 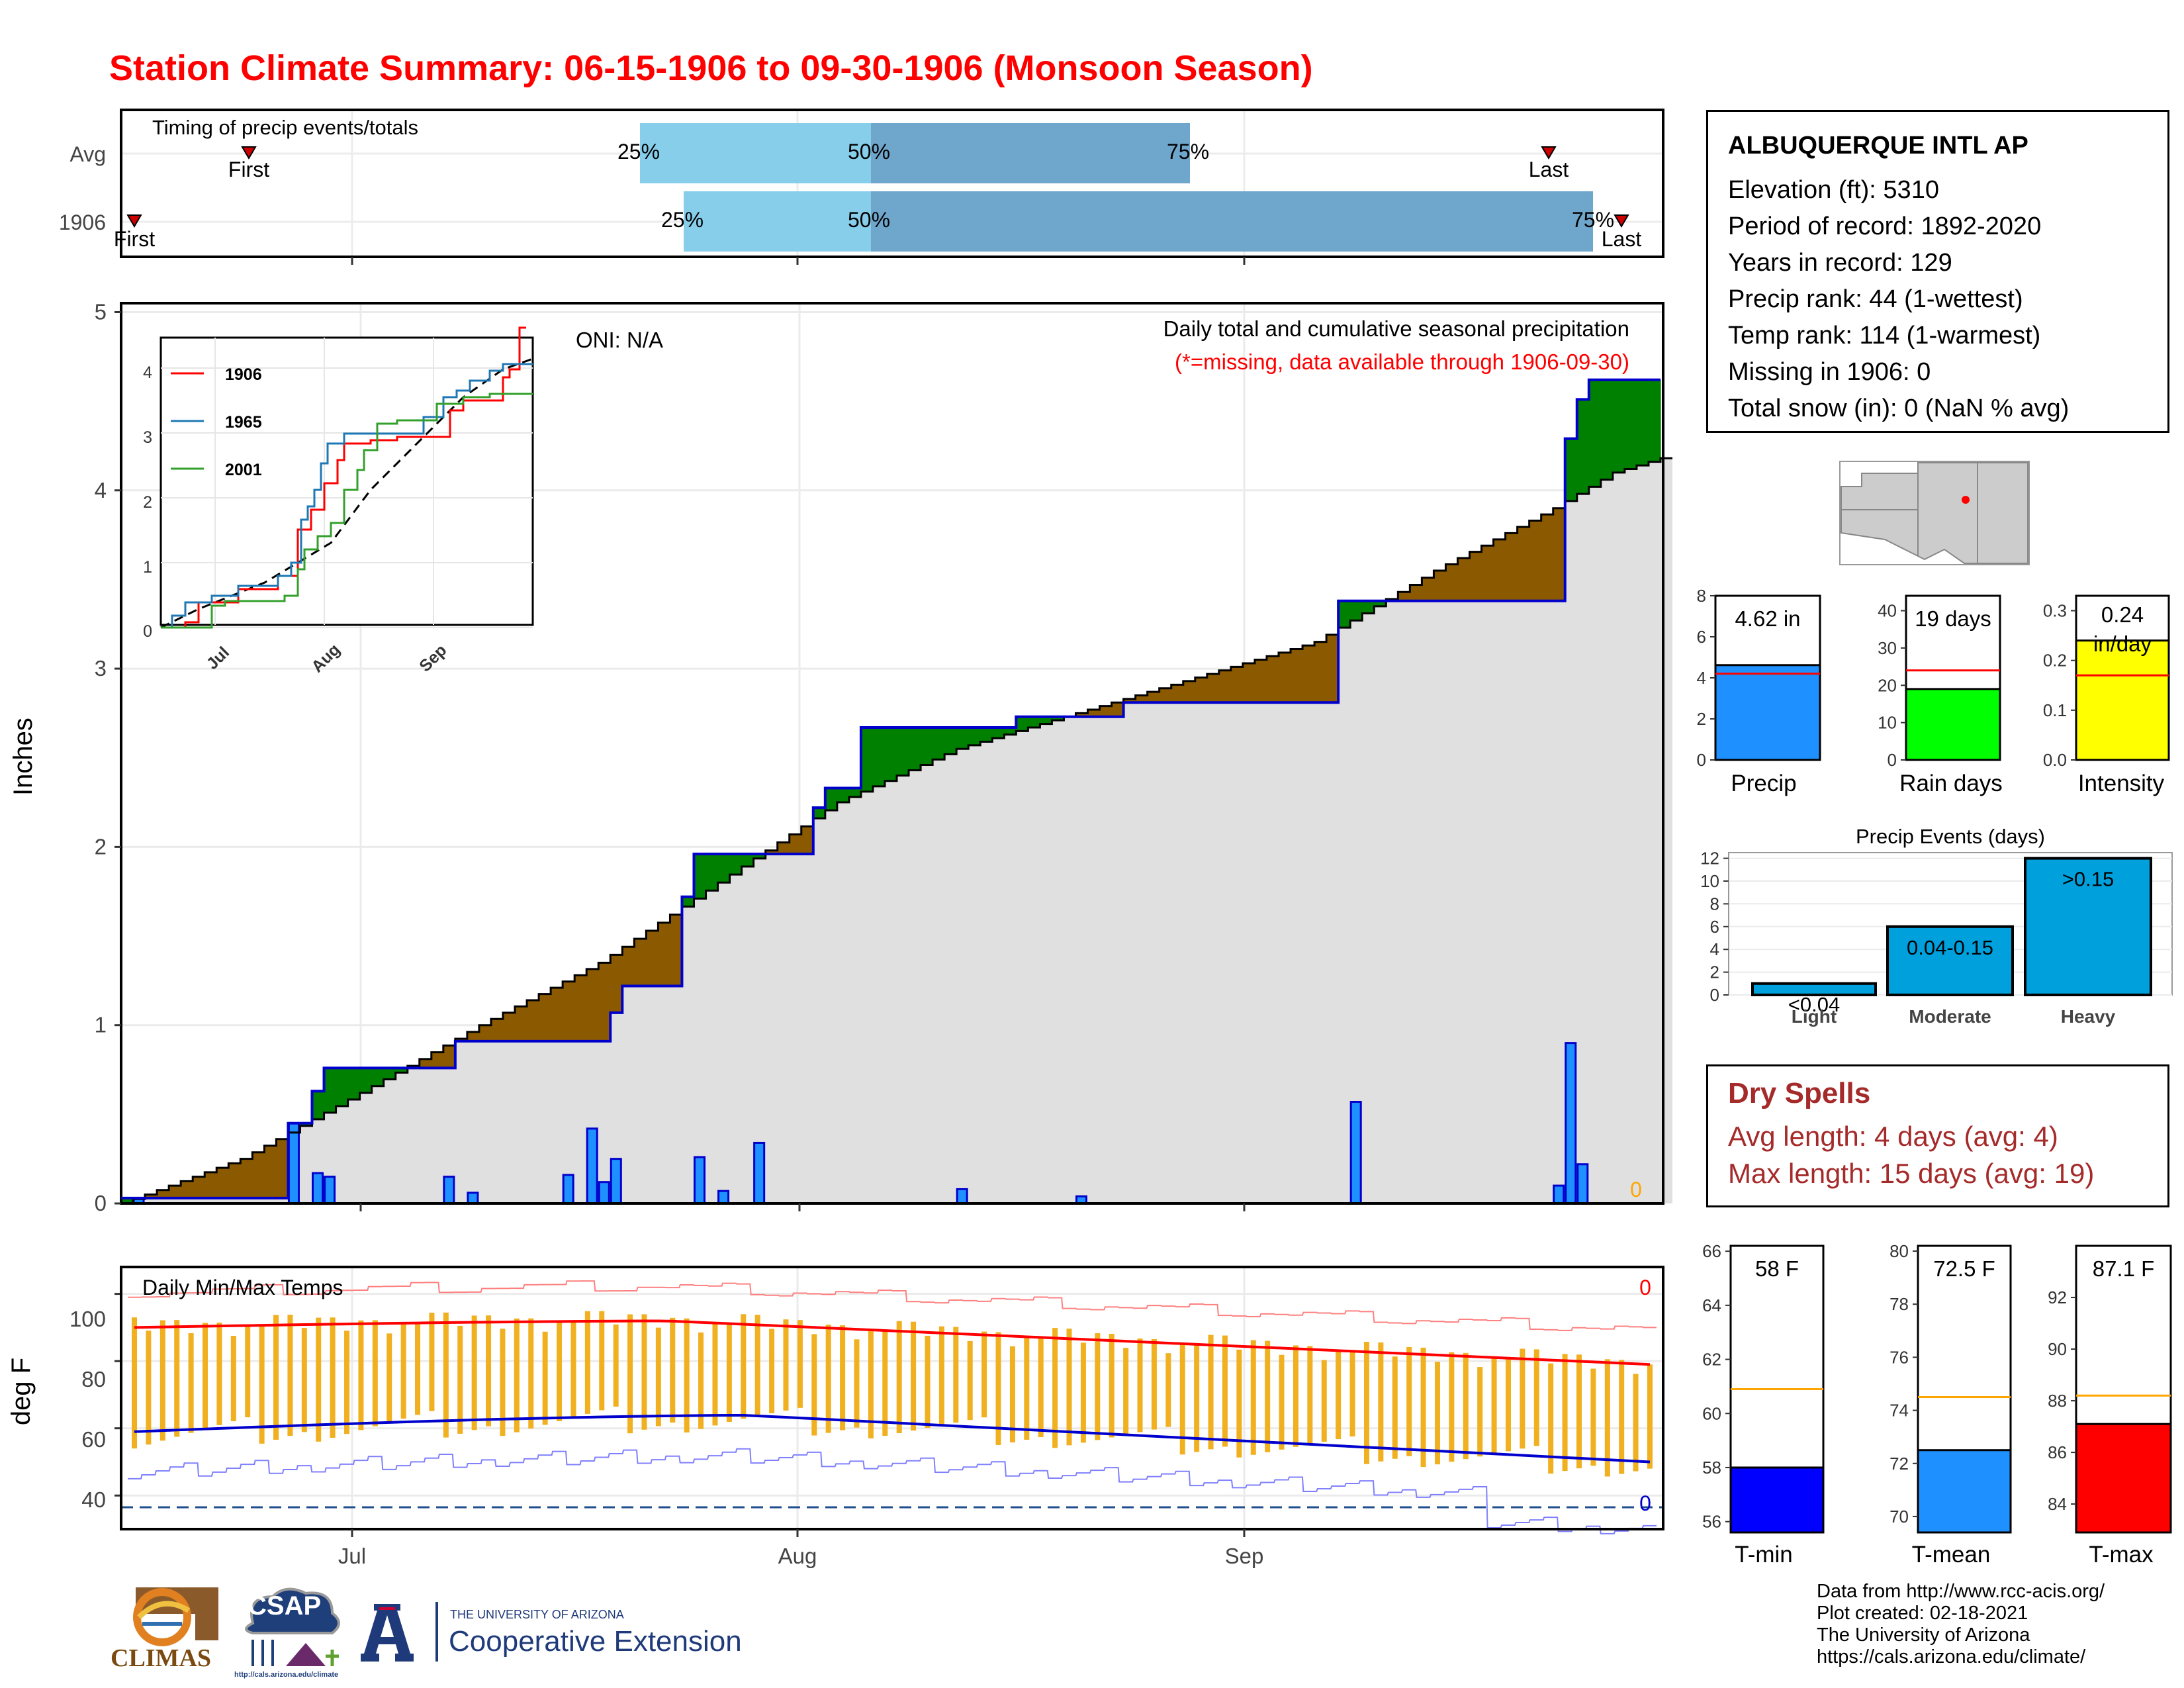 I want to click on precip-ytick-2: 2, so click(x=101, y=846).